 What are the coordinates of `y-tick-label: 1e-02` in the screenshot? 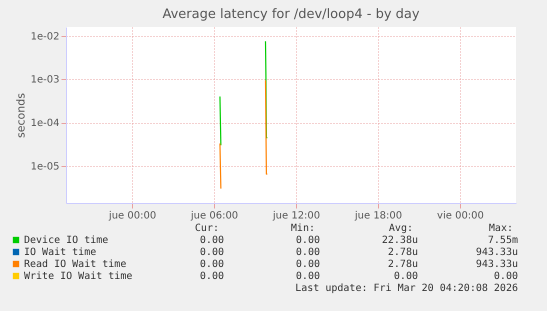 It's located at (45, 36).